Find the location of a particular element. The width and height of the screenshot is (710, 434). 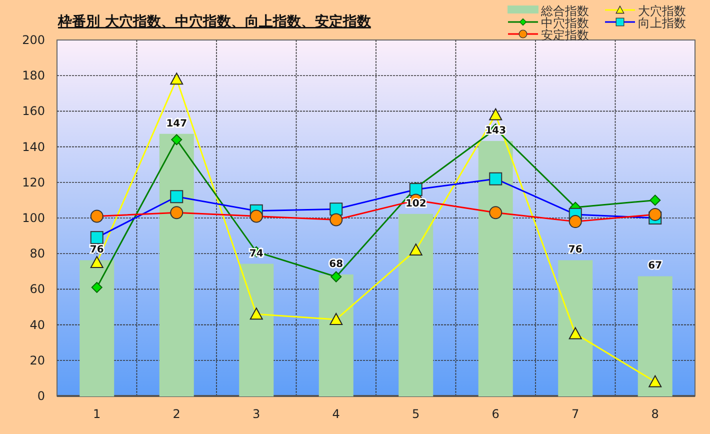

x-tick-label: 6 is located at coordinates (496, 414).